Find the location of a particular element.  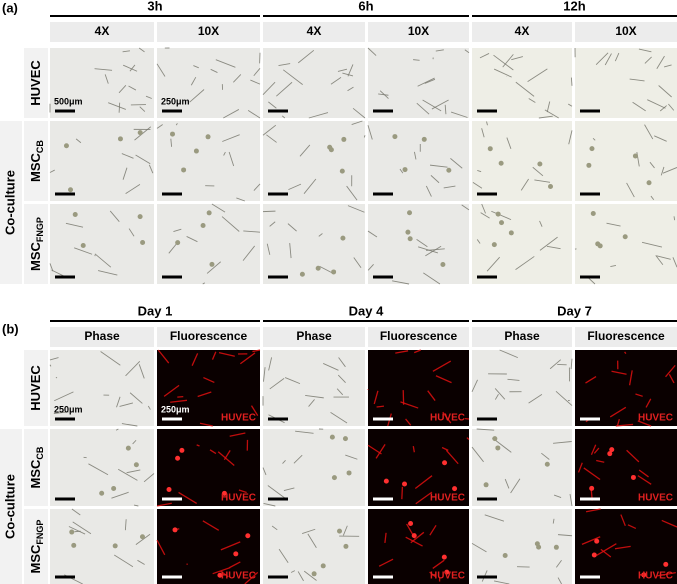

group-header: 12h is located at coordinates (574, 6).